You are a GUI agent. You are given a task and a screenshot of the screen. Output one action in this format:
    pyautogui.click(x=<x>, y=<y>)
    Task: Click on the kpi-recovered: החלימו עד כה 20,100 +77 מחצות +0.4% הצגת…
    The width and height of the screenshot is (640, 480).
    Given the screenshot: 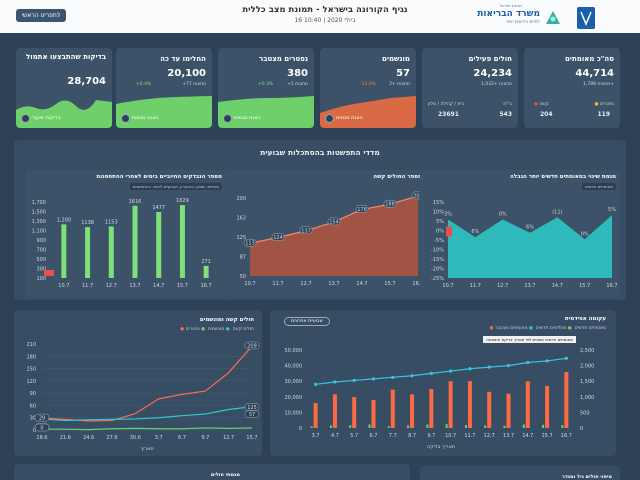 What is the action you would take?
    pyautogui.click(x=164, y=88)
    